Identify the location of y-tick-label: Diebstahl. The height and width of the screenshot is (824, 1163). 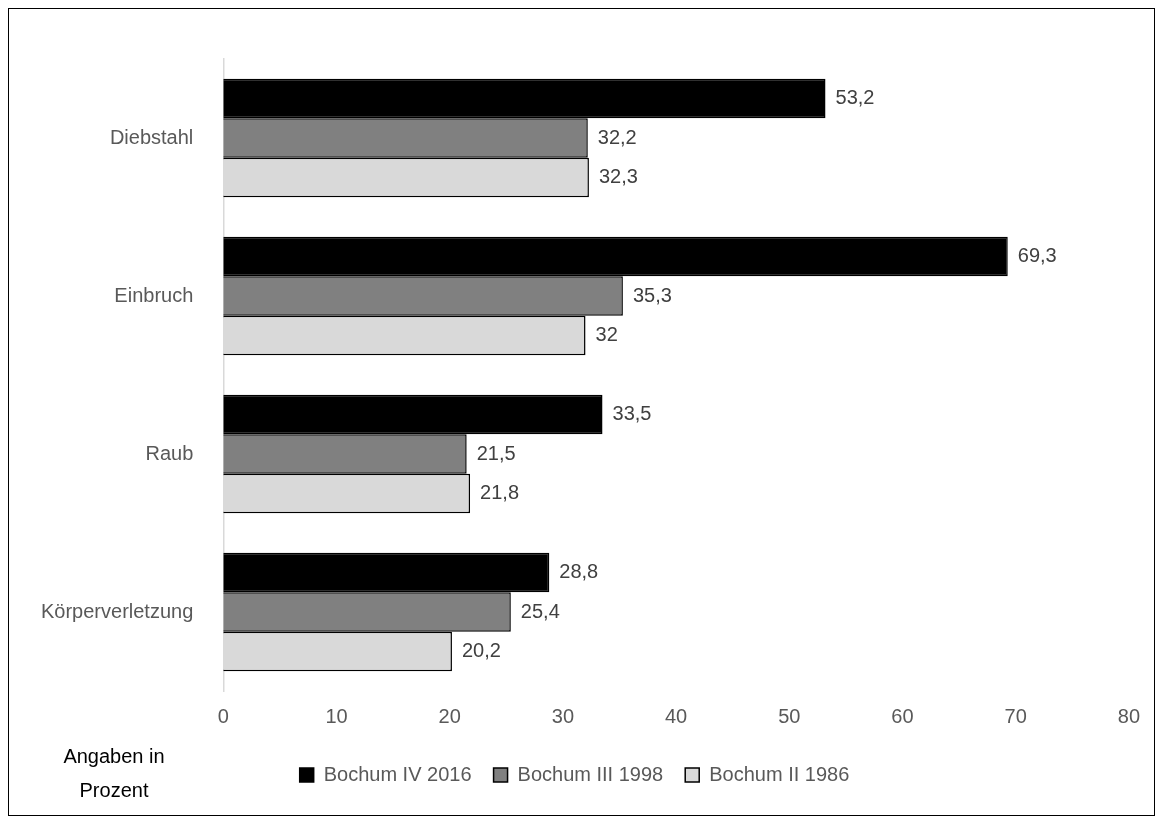
(151, 136).